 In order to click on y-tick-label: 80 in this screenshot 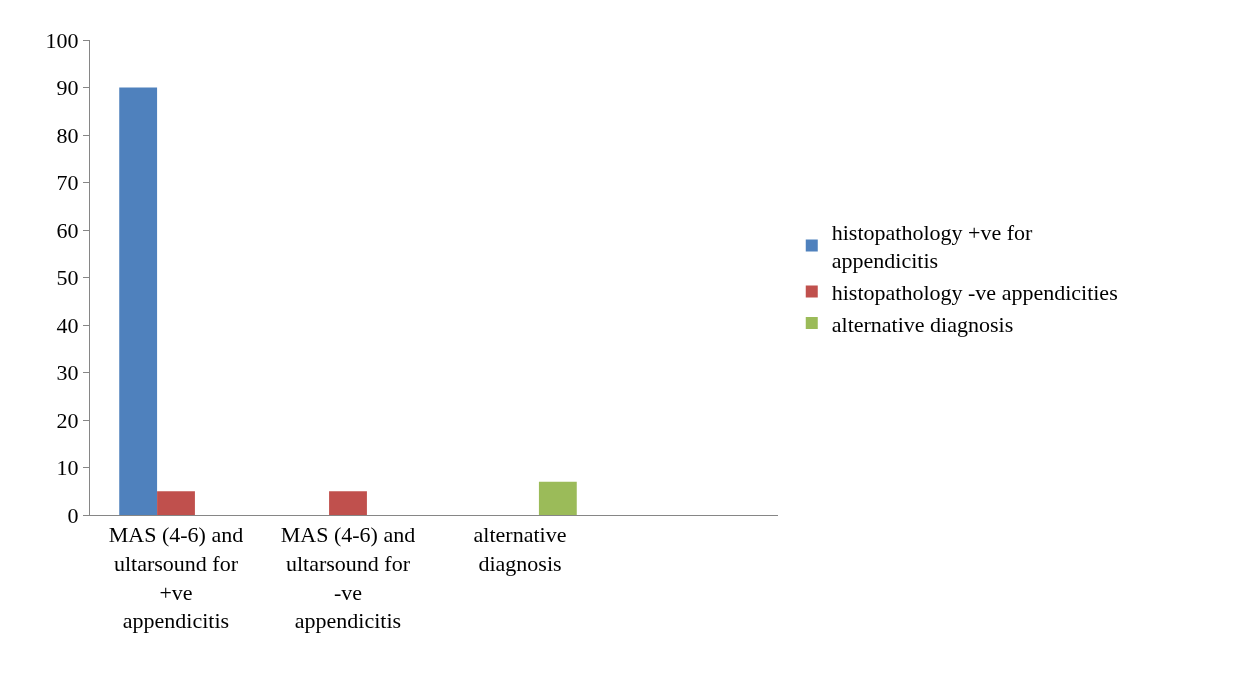, I will do `click(67, 135)`.